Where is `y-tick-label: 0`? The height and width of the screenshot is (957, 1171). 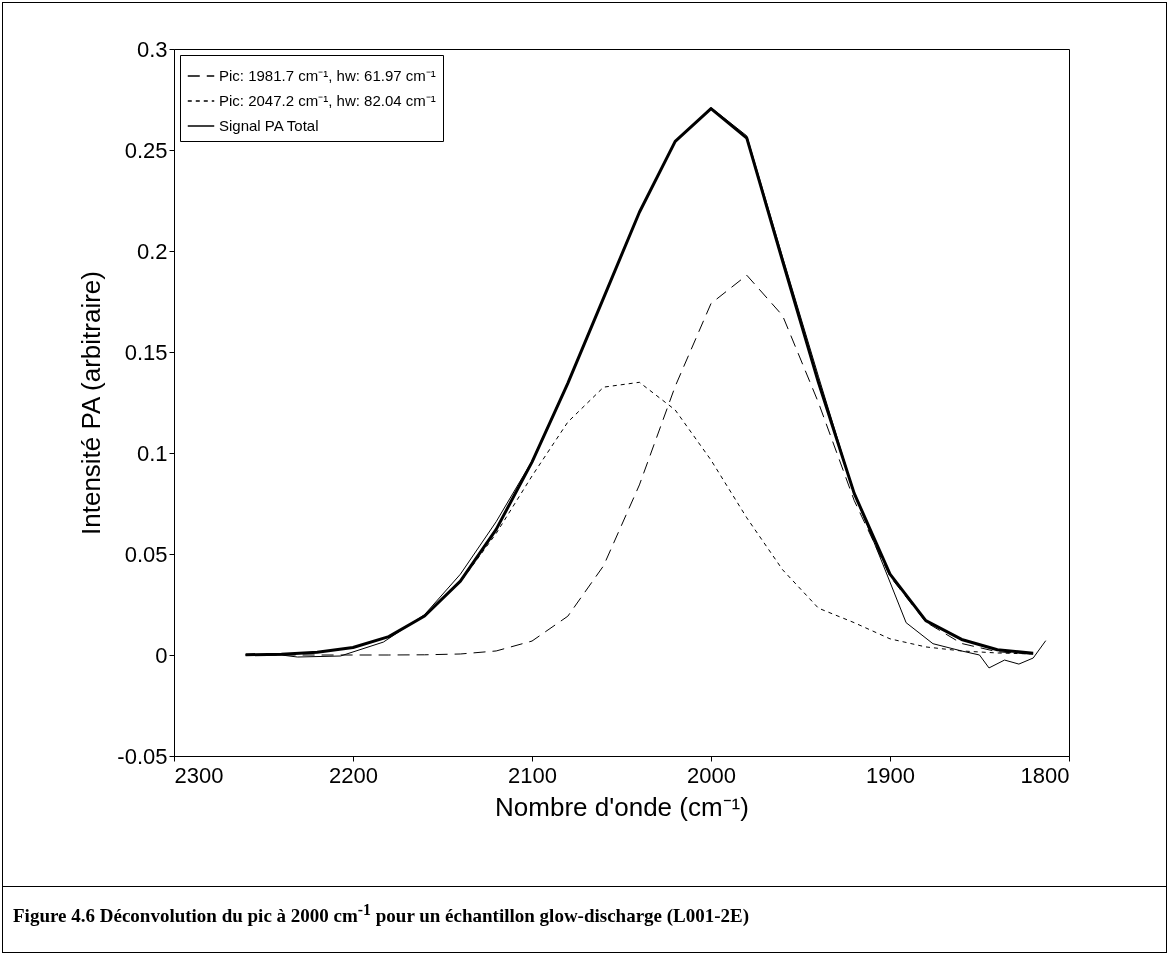
y-tick-label: 0 is located at coordinates (161, 655).